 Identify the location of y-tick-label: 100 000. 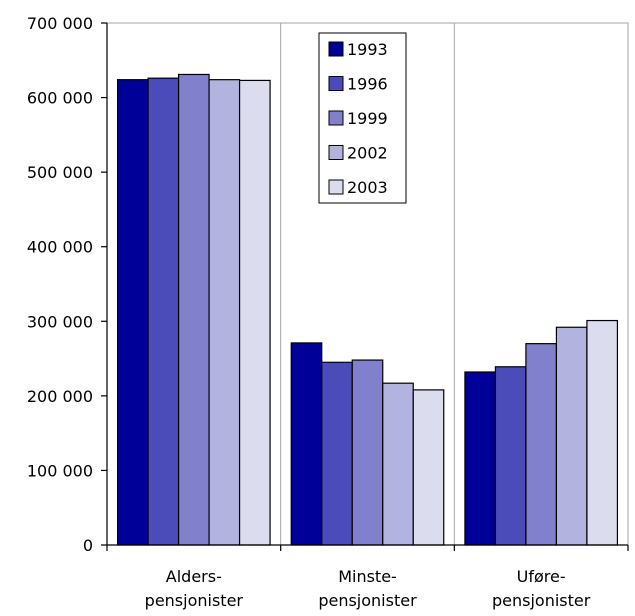
(60, 470).